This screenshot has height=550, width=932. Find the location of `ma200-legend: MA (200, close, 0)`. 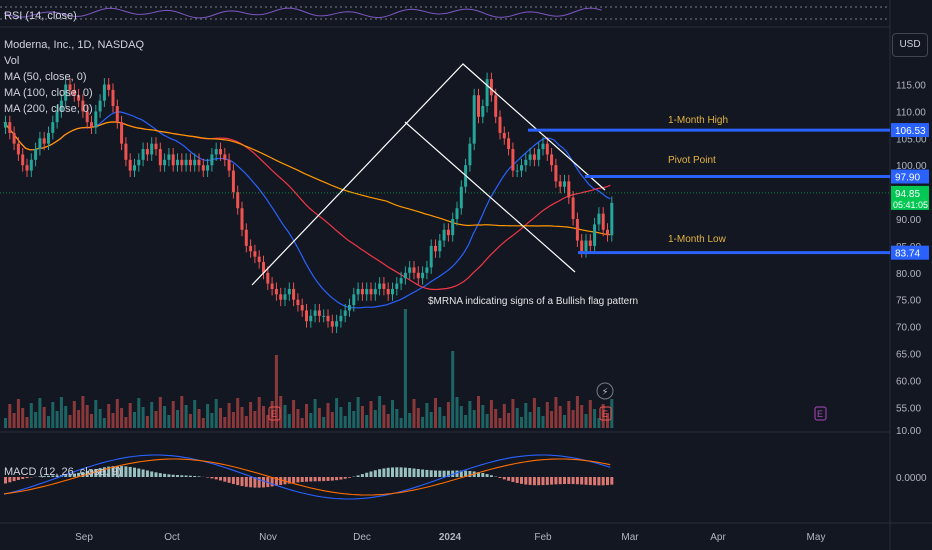

ma200-legend: MA (200, close, 0) is located at coordinates (48, 109).